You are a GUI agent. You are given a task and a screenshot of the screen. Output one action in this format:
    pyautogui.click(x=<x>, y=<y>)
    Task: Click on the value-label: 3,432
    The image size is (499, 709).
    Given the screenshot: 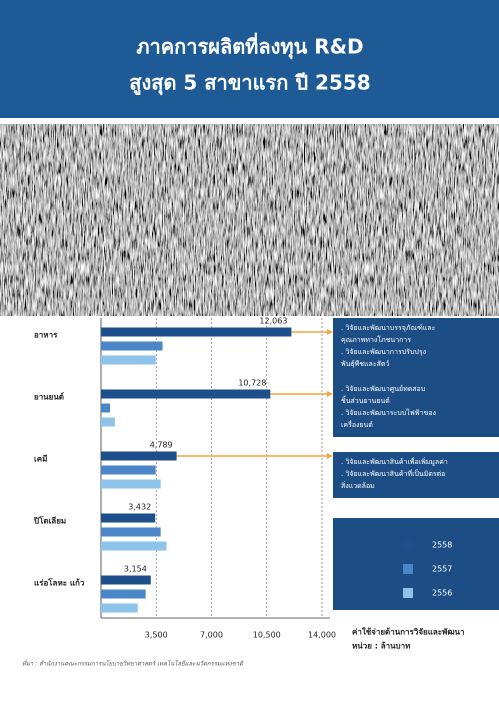 What is the action you would take?
    pyautogui.click(x=139, y=507)
    